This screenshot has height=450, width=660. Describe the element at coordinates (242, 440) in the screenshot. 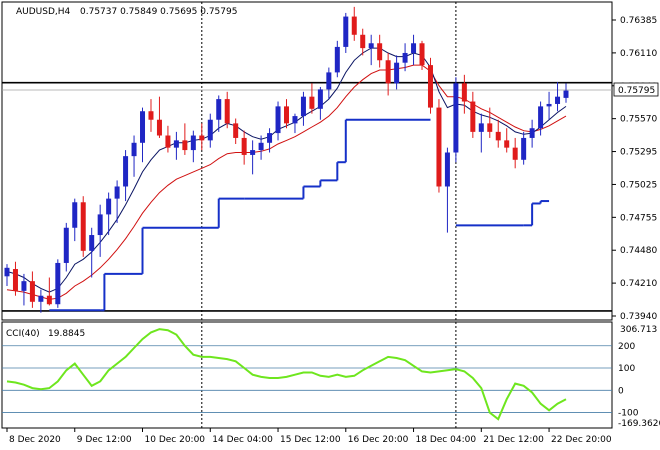

I see `x-tick-label: 14 Dec 04:00` at that location.